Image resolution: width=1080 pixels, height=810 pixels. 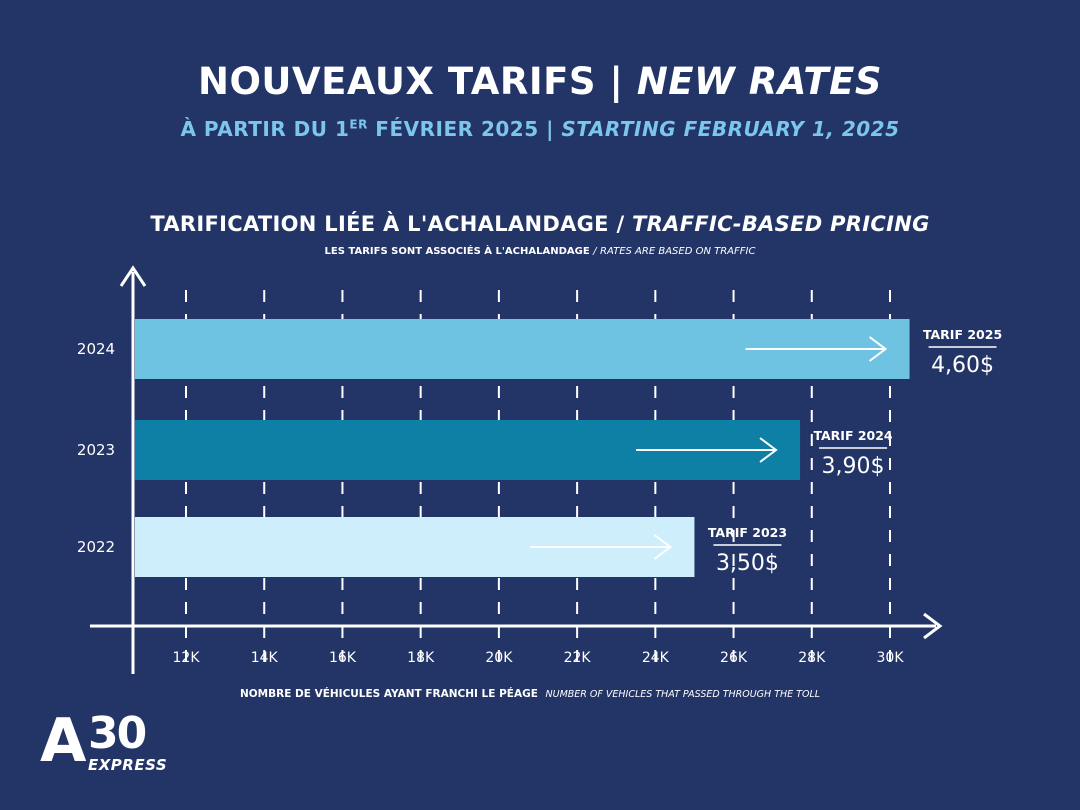 What do you see at coordinates (663, 547) in the screenshot?
I see `arrow-head-2022` at bounding box center [663, 547].